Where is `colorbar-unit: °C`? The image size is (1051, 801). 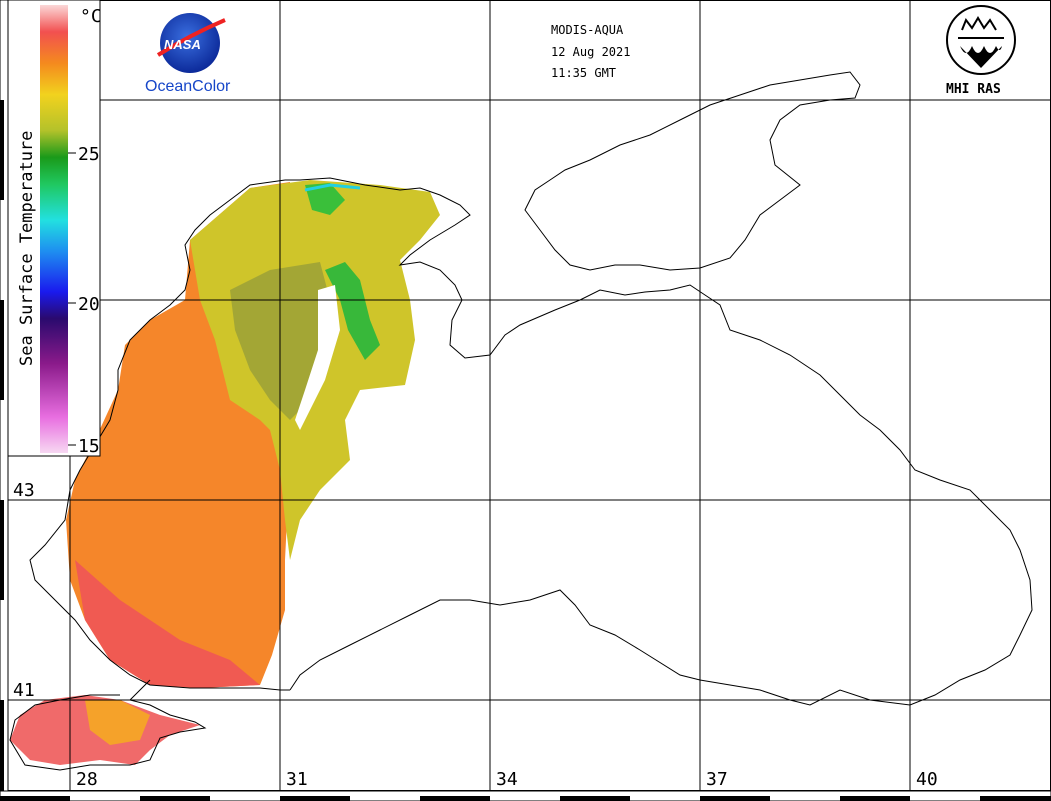 colorbar-unit: °C is located at coordinates (91, 16).